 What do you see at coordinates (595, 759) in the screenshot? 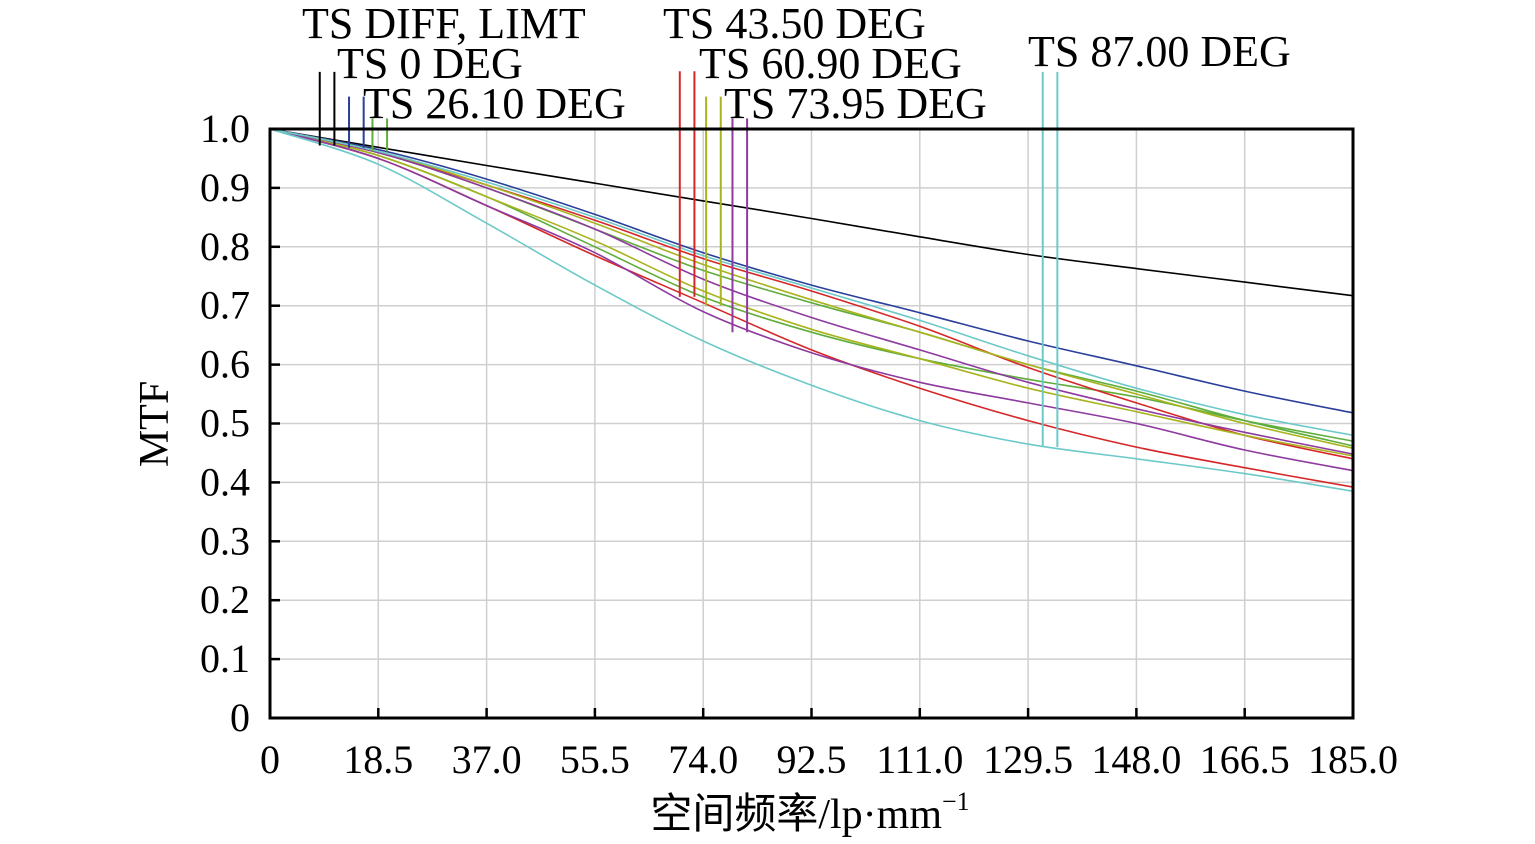
I see `x-tick-label: 55.5` at bounding box center [595, 759].